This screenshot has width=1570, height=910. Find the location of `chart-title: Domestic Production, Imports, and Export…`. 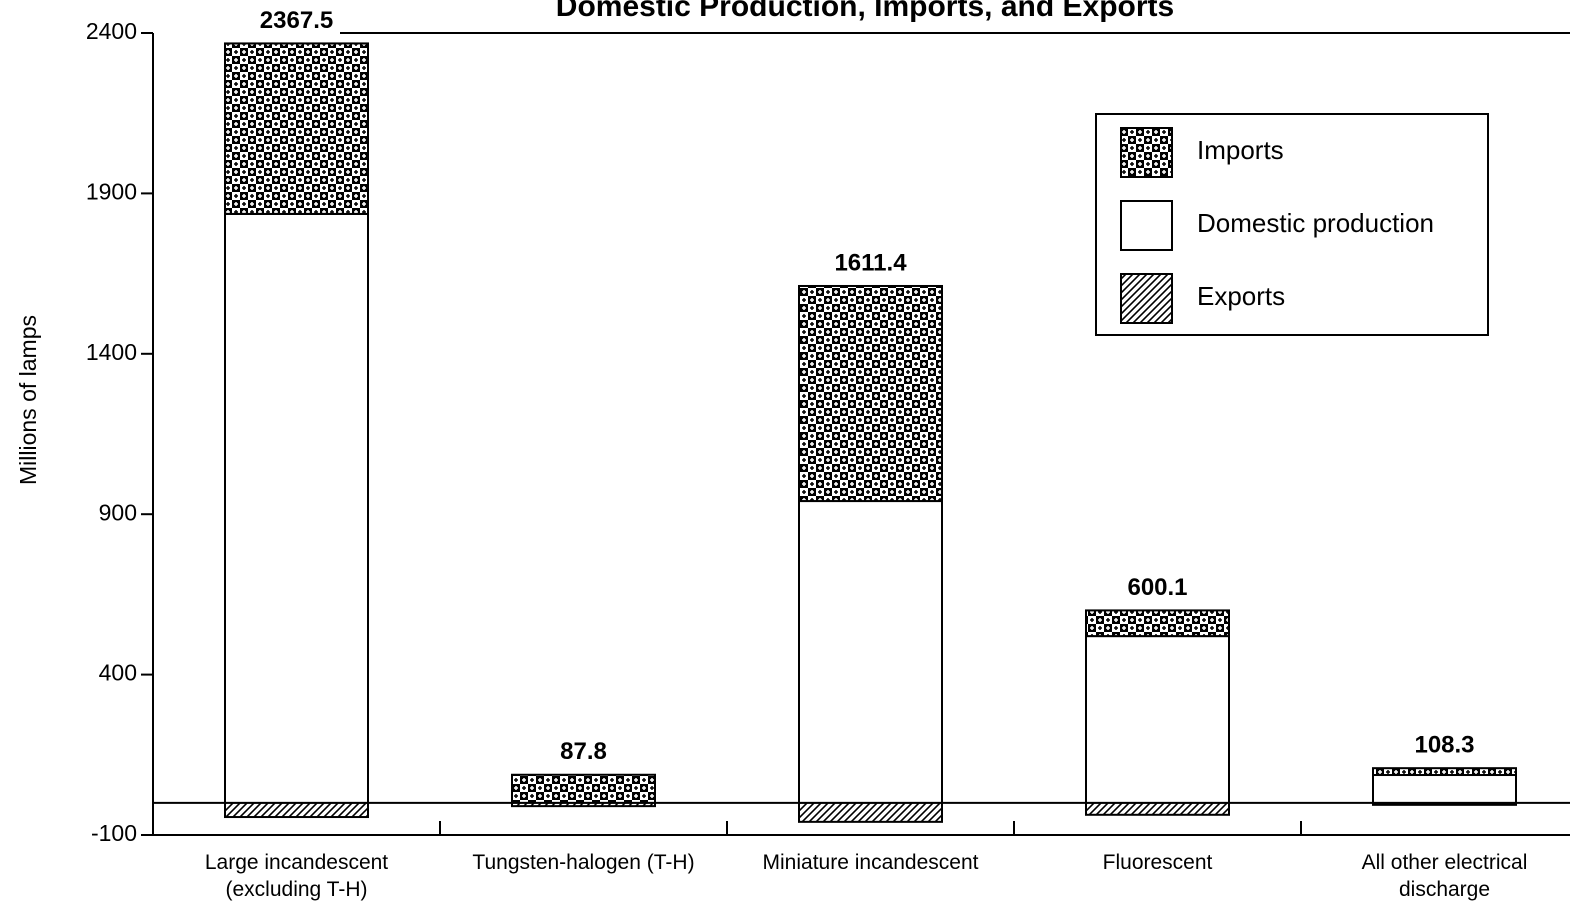

chart-title: Domestic Production, Imports, and Export… is located at coordinates (865, 11).